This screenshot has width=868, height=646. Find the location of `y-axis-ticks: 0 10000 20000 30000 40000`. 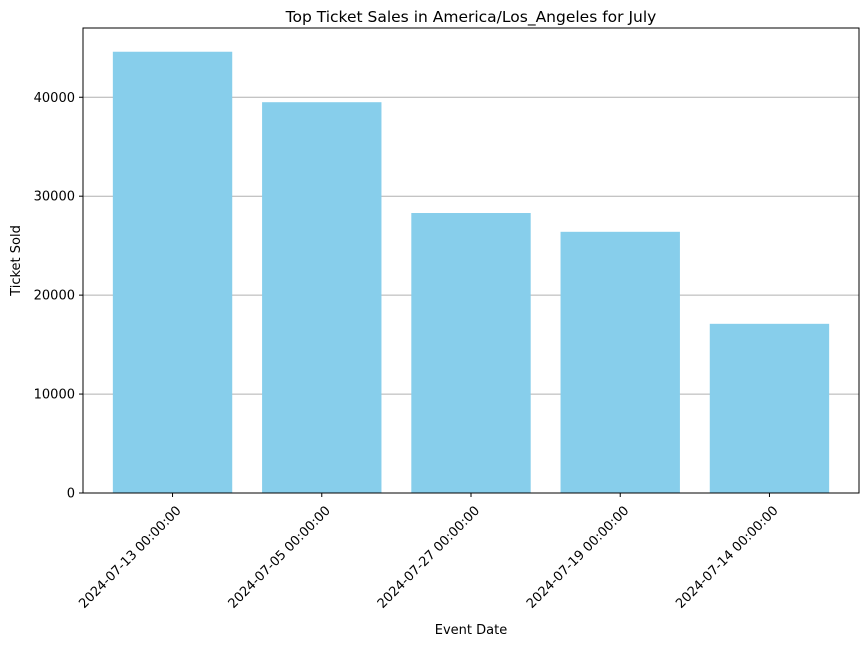

y-axis-ticks: 0 10000 20000 30000 40000 is located at coordinates (58, 296).